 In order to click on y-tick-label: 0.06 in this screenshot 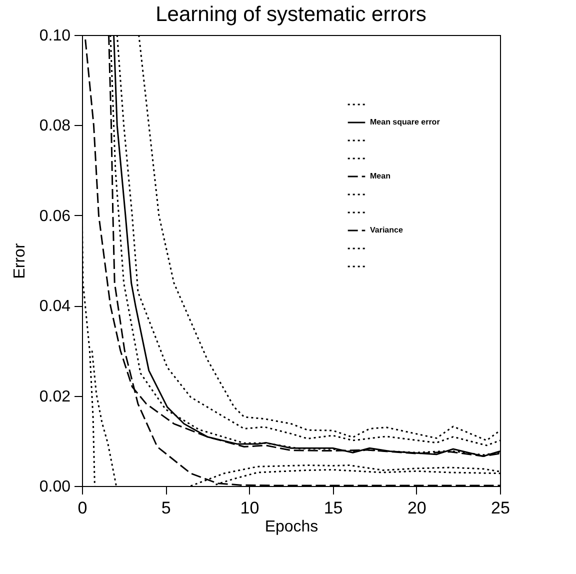, I will do `click(55, 216)`.